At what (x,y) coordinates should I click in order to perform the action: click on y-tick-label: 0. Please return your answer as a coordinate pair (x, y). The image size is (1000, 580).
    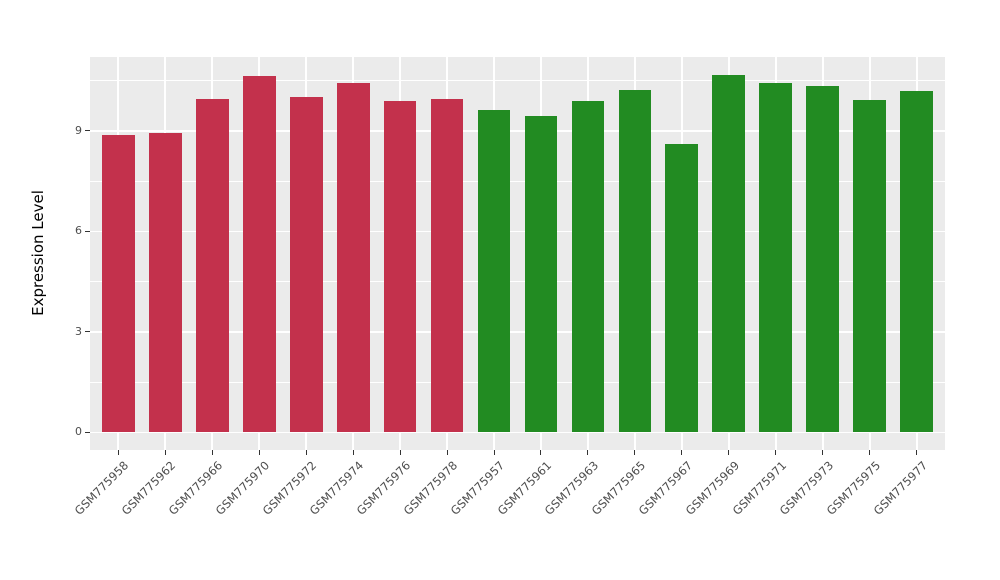
    Looking at the image, I should click on (78, 432).